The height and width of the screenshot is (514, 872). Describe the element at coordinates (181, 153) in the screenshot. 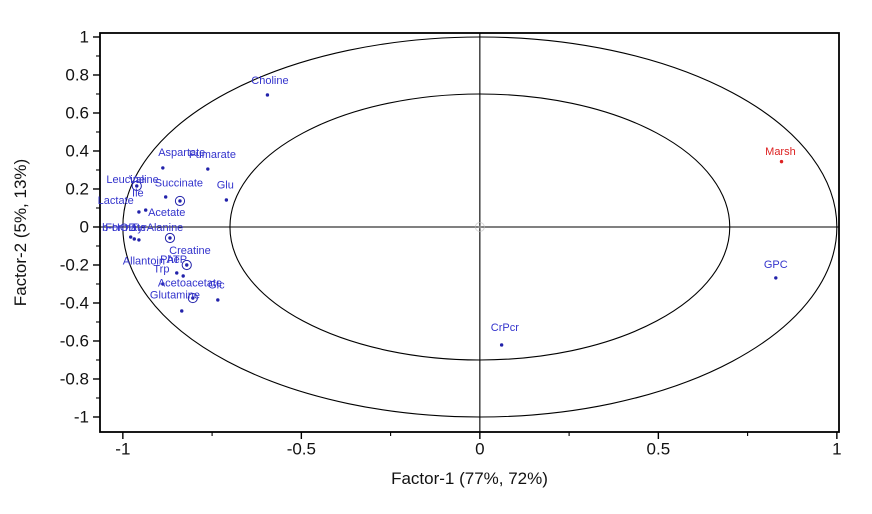

I see `point-label: Aspartate` at that location.